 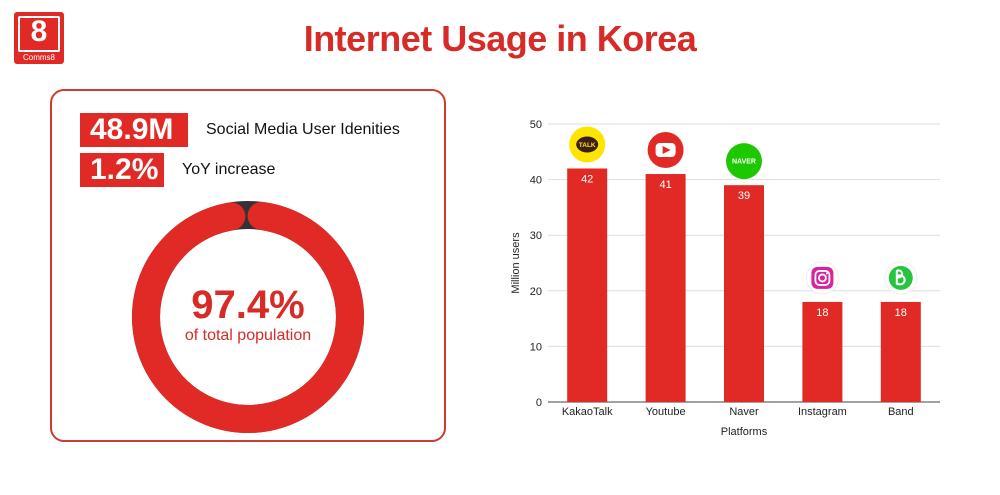 I want to click on instagram-dot, so click(x=826, y=273).